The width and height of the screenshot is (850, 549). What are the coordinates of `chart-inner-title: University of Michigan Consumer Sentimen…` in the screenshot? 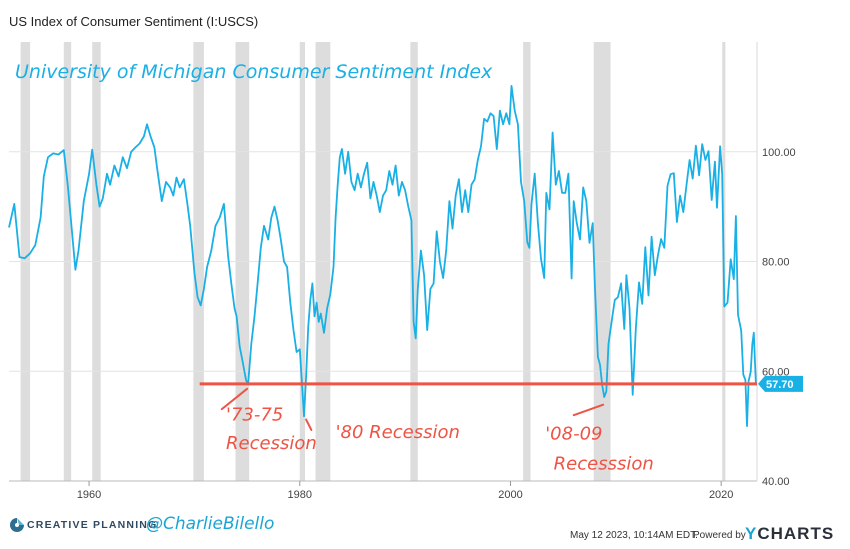 It's located at (254, 72).